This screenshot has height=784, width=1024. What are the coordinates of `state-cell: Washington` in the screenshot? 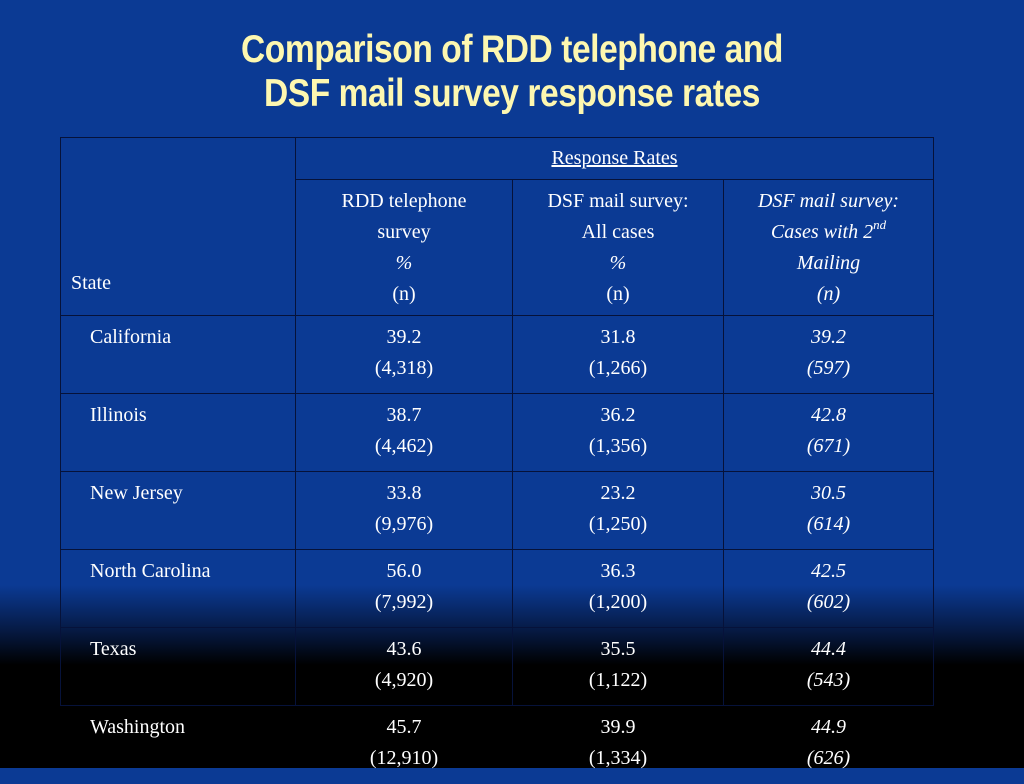 It's located at (138, 727).